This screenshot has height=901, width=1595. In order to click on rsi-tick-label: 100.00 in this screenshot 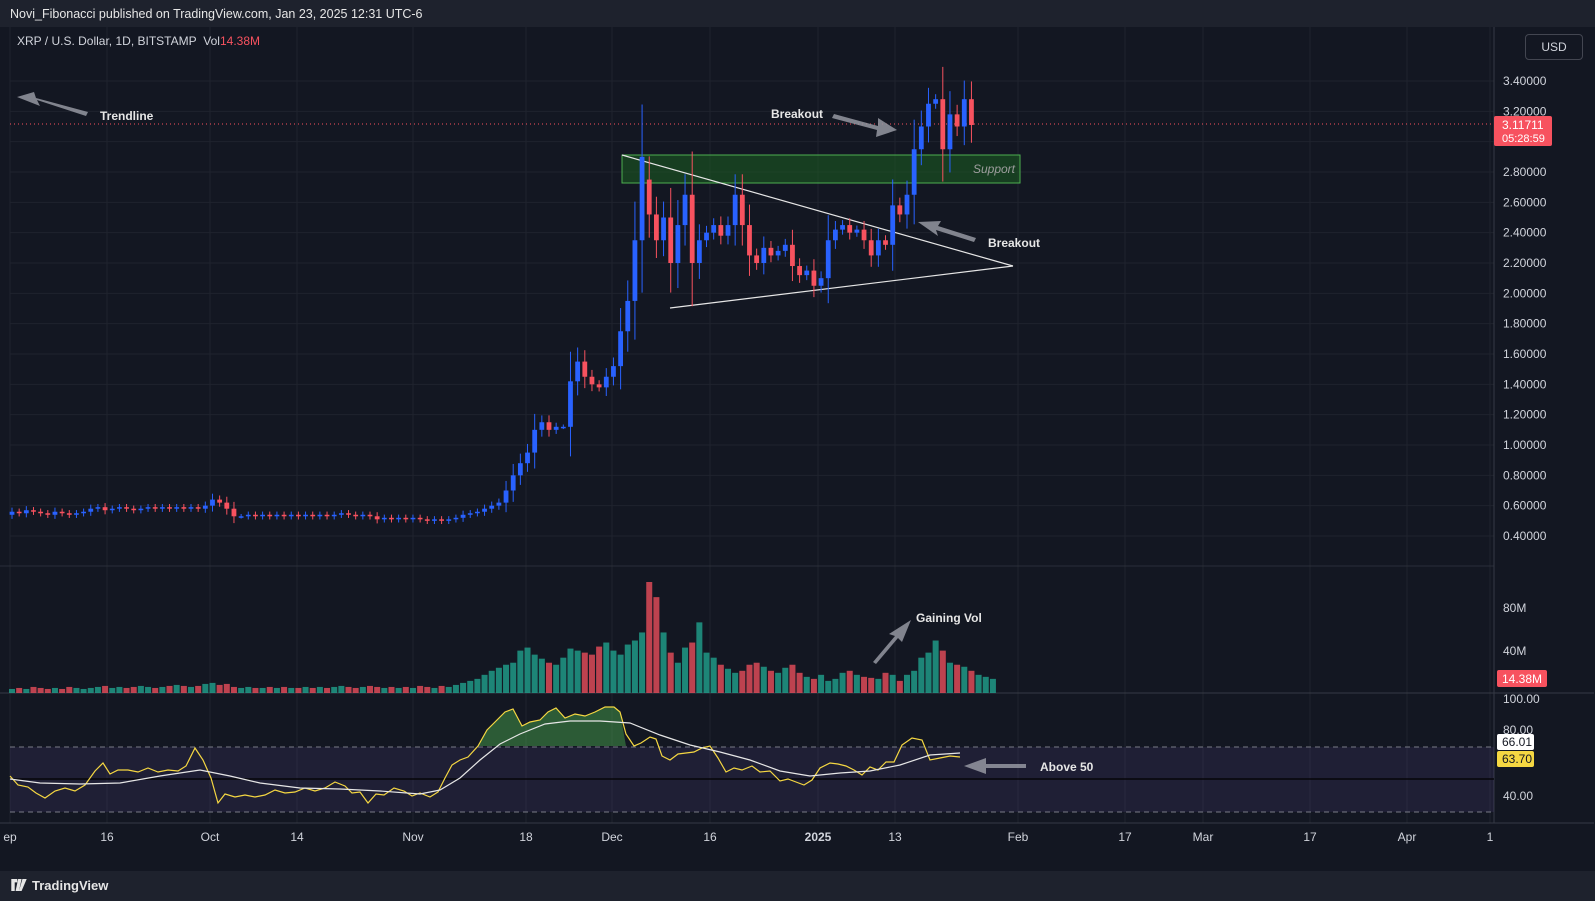, I will do `click(1521, 699)`.